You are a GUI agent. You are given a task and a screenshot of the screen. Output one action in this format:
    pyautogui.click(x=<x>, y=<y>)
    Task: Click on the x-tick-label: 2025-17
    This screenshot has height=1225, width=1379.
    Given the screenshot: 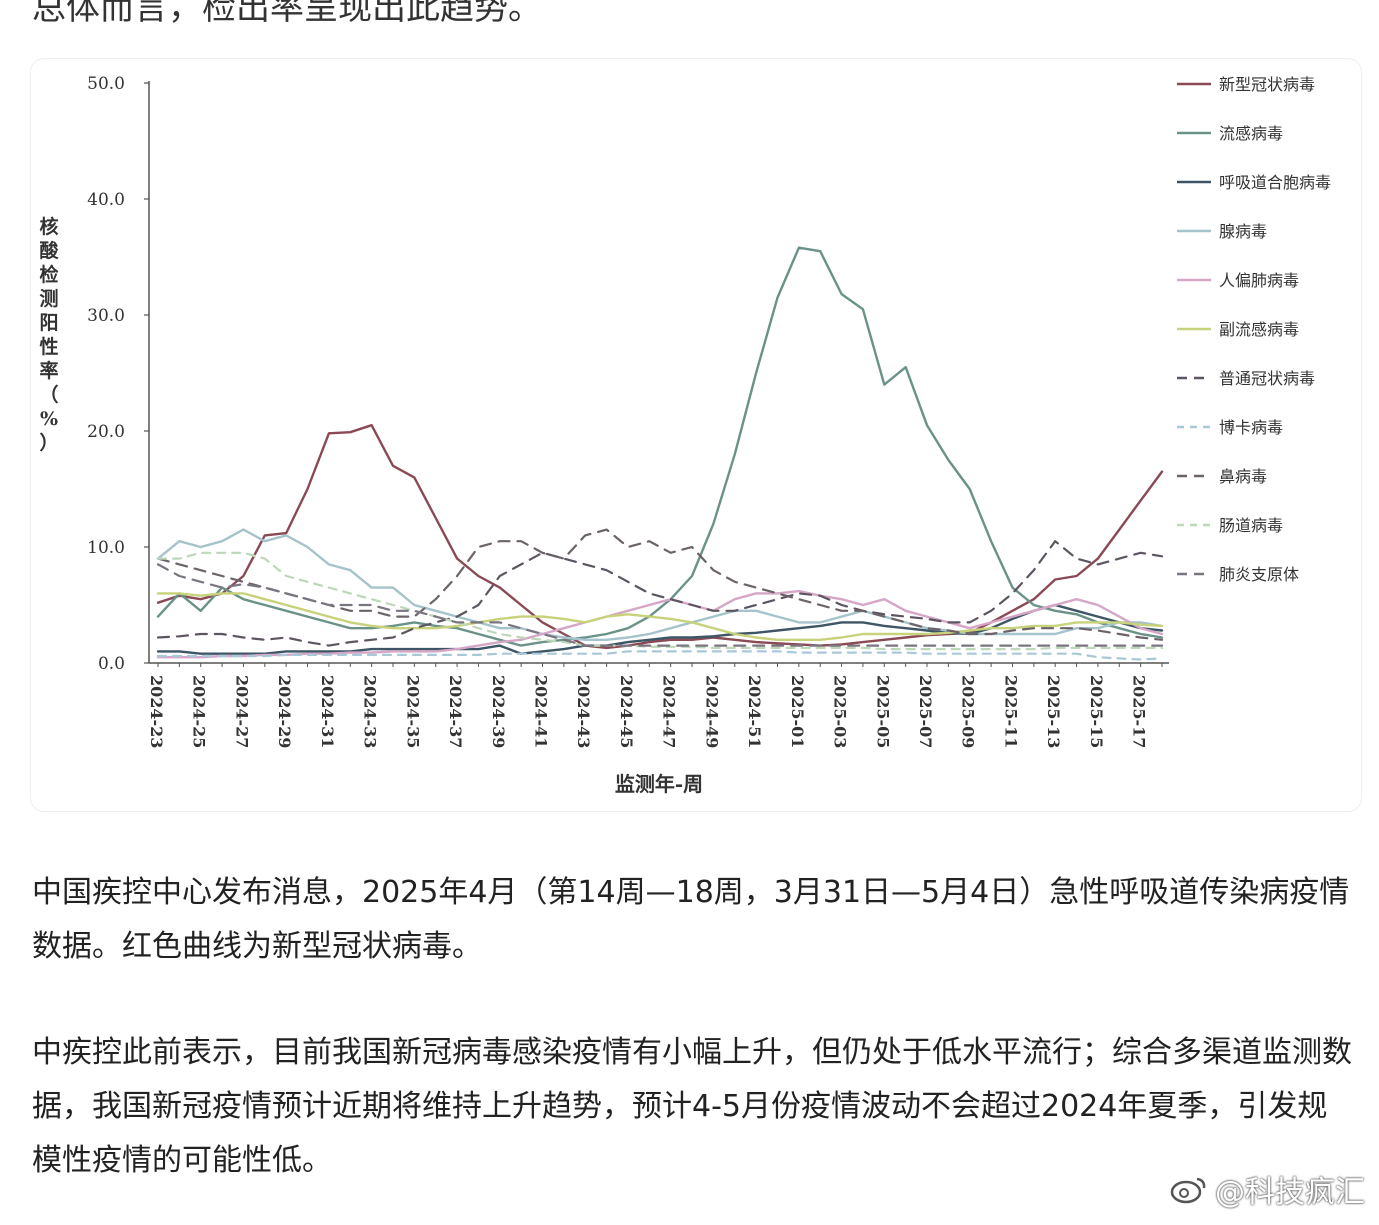 What is the action you would take?
    pyautogui.click(x=1139, y=711)
    